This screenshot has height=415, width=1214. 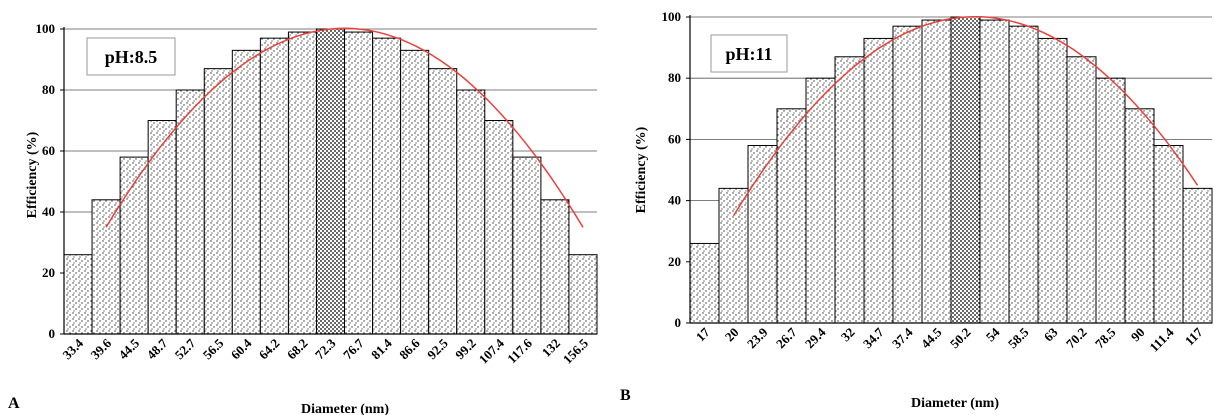 What do you see at coordinates (1018, 337) in the screenshot?
I see `panel-b-x-tick-label: 58.5` at bounding box center [1018, 337].